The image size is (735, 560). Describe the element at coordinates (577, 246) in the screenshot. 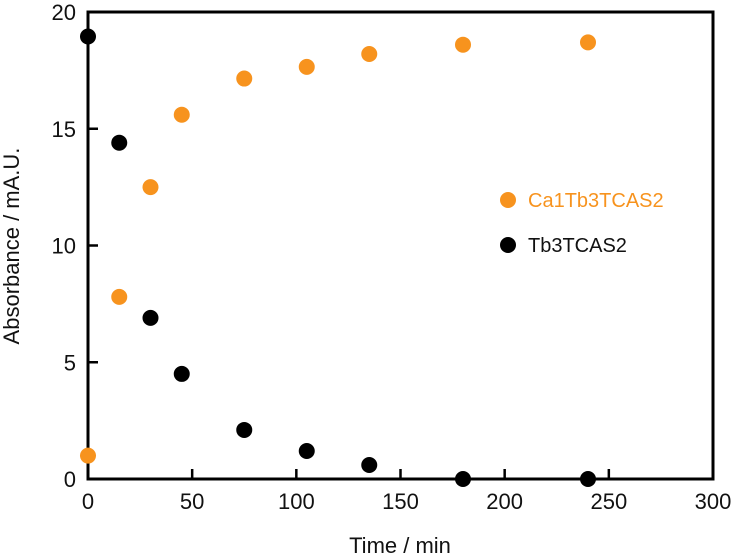

I see `legend-label: Tb3TCAS2` at that location.